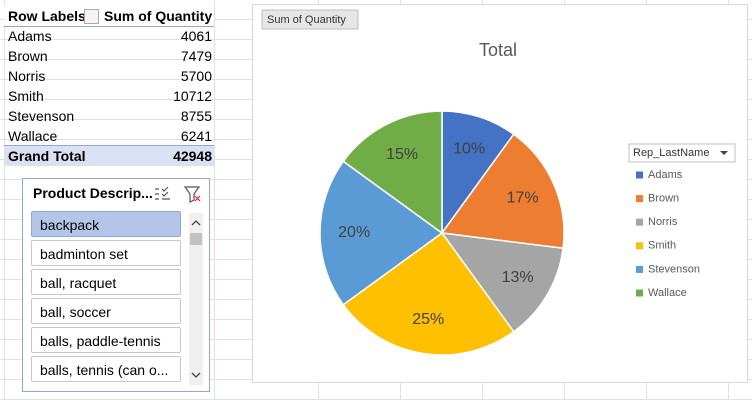  I want to click on data-label: 15%, so click(402, 154).